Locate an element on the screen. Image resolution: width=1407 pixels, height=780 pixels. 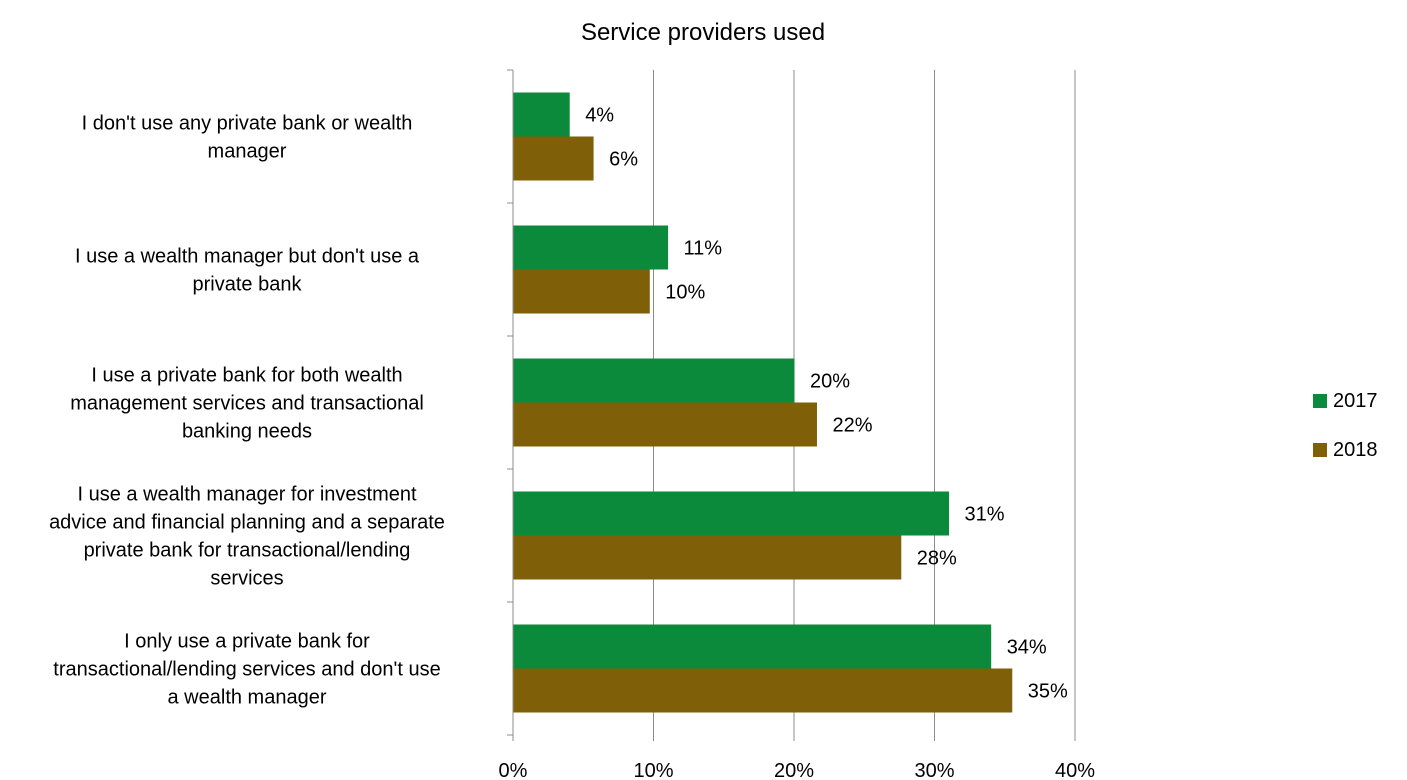
data-label-2017: 4% is located at coordinates (599, 116).